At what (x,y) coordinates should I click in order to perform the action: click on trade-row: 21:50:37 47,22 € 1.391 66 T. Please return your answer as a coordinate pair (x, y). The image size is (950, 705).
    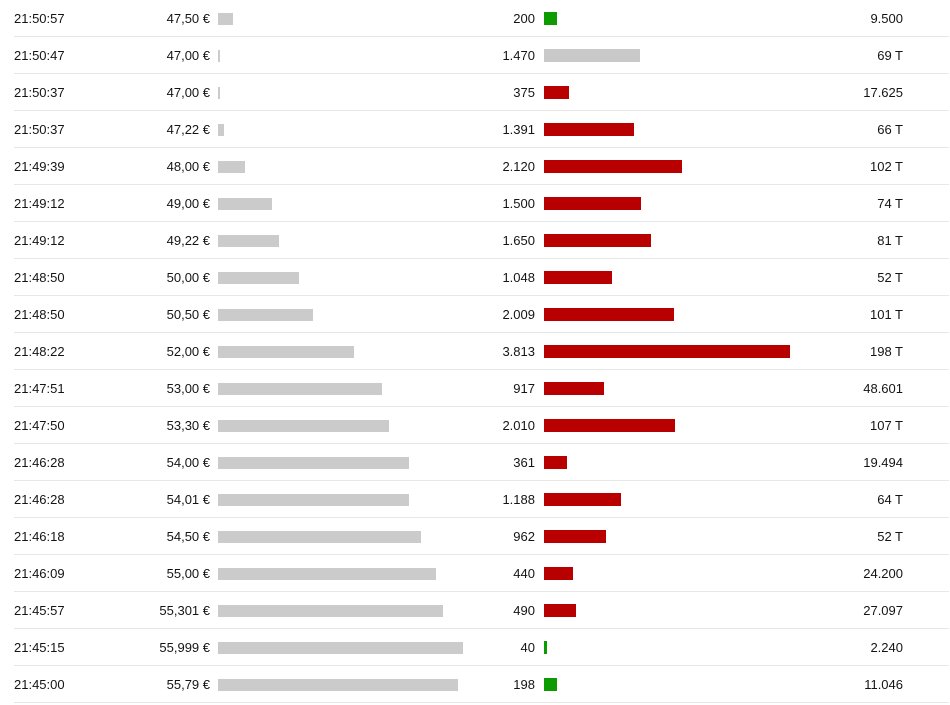
    Looking at the image, I should click on (475, 129).